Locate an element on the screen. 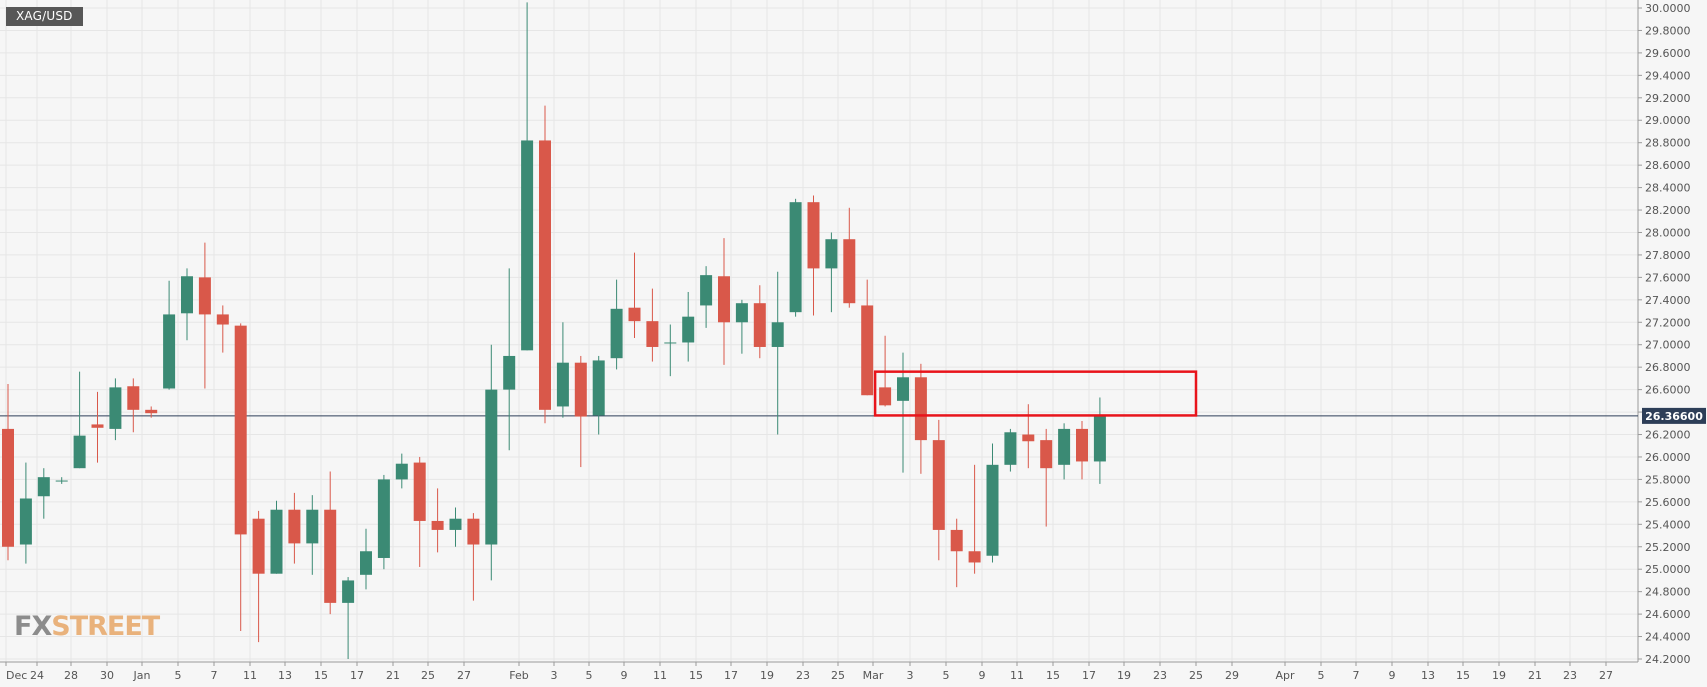 The height and width of the screenshot is (687, 1707). y-tick-label: 27.6000 is located at coordinates (1668, 277).